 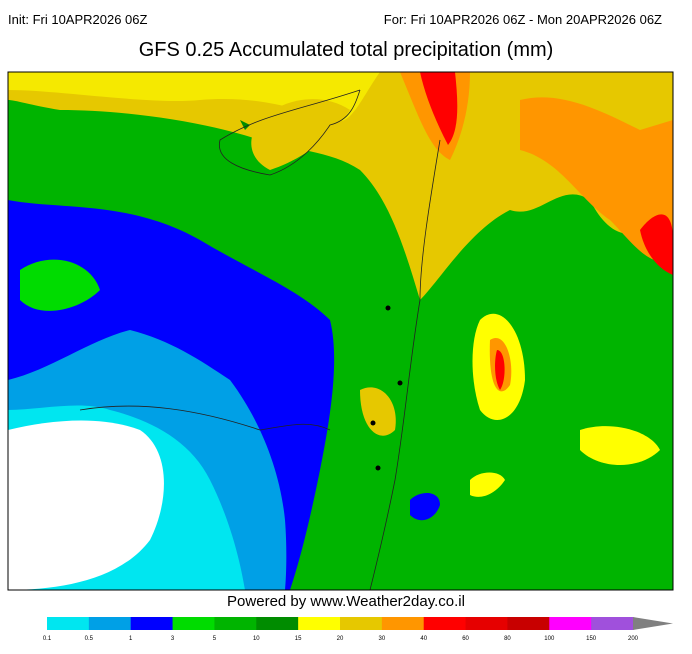 What do you see at coordinates (47, 639) in the screenshot?
I see `colorbar-label: 0.1` at bounding box center [47, 639].